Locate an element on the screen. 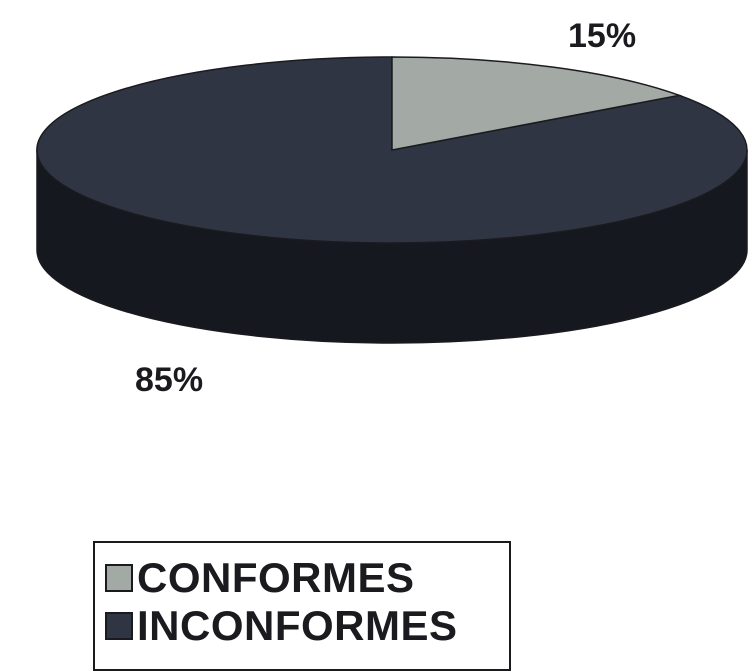 This screenshot has width=748, height=671. legend-swatch-conformes is located at coordinates (119, 578).